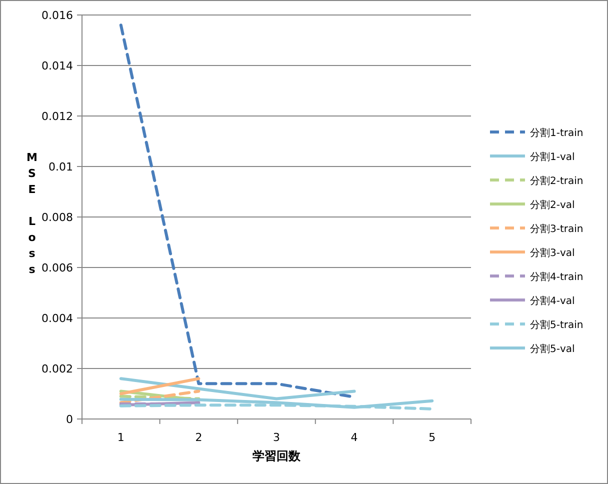 The width and height of the screenshot is (608, 484). What do you see at coordinates (557, 229) in the screenshot?
I see `legend-label: 分割3-train` at bounding box center [557, 229].